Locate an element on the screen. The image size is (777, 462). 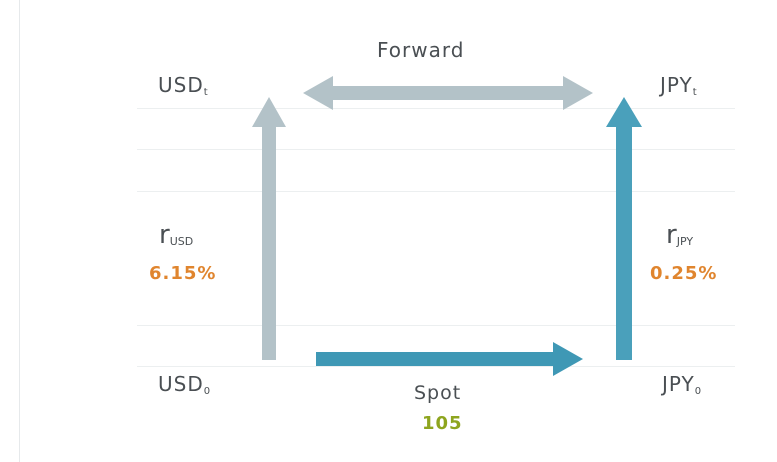
usd-rate-subscript: USD is located at coordinates (181, 241).